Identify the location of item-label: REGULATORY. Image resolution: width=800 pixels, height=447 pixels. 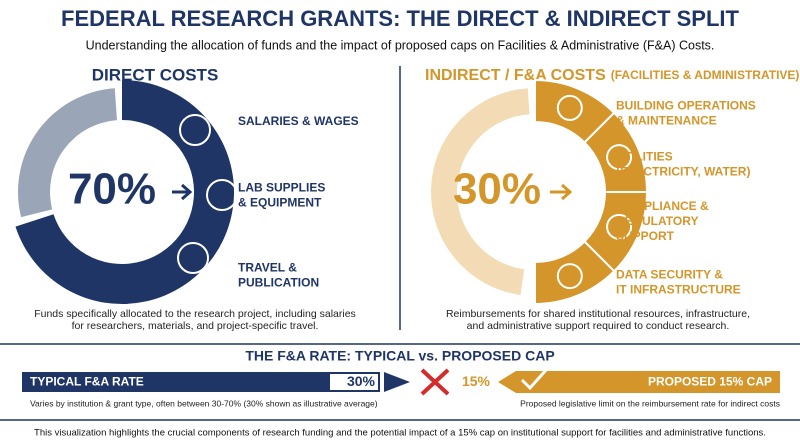
(657, 221).